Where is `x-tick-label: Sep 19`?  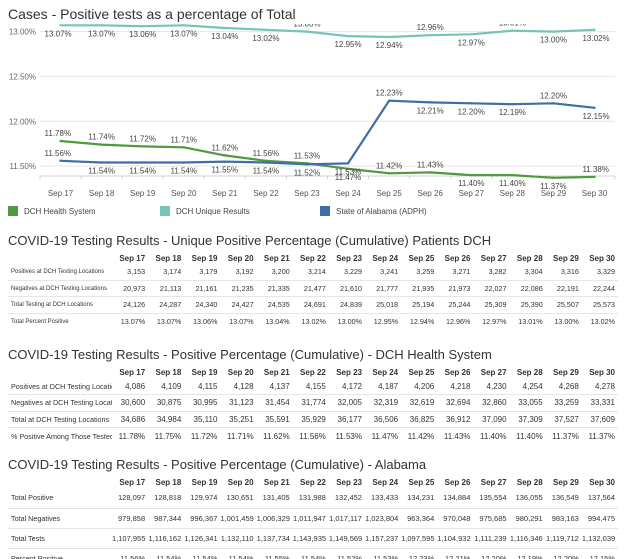 x-tick-label: Sep 19 is located at coordinates (143, 193).